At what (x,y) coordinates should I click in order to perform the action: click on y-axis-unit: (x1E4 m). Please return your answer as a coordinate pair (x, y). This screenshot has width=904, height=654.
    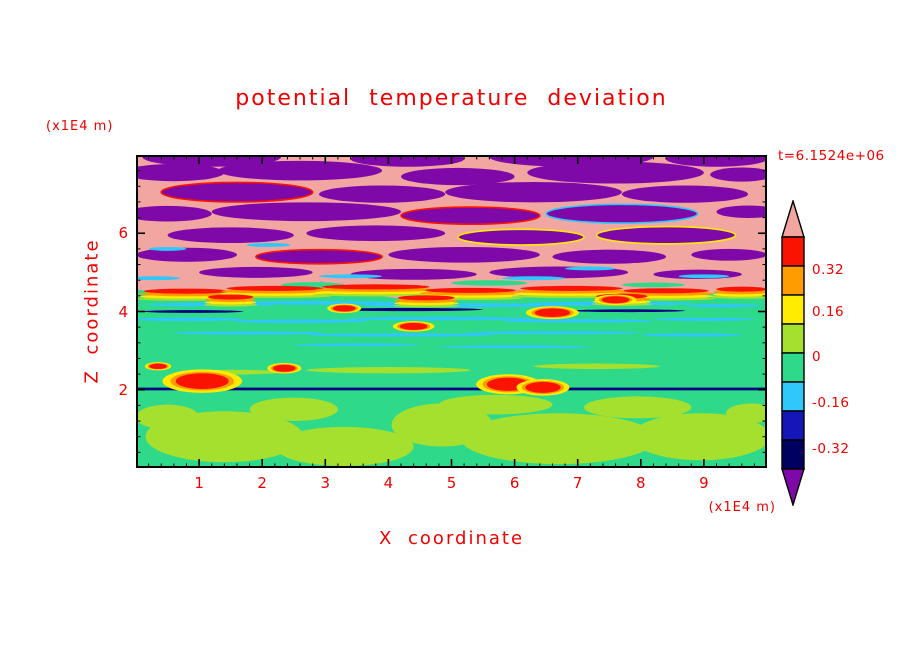
    Looking at the image, I should click on (80, 126).